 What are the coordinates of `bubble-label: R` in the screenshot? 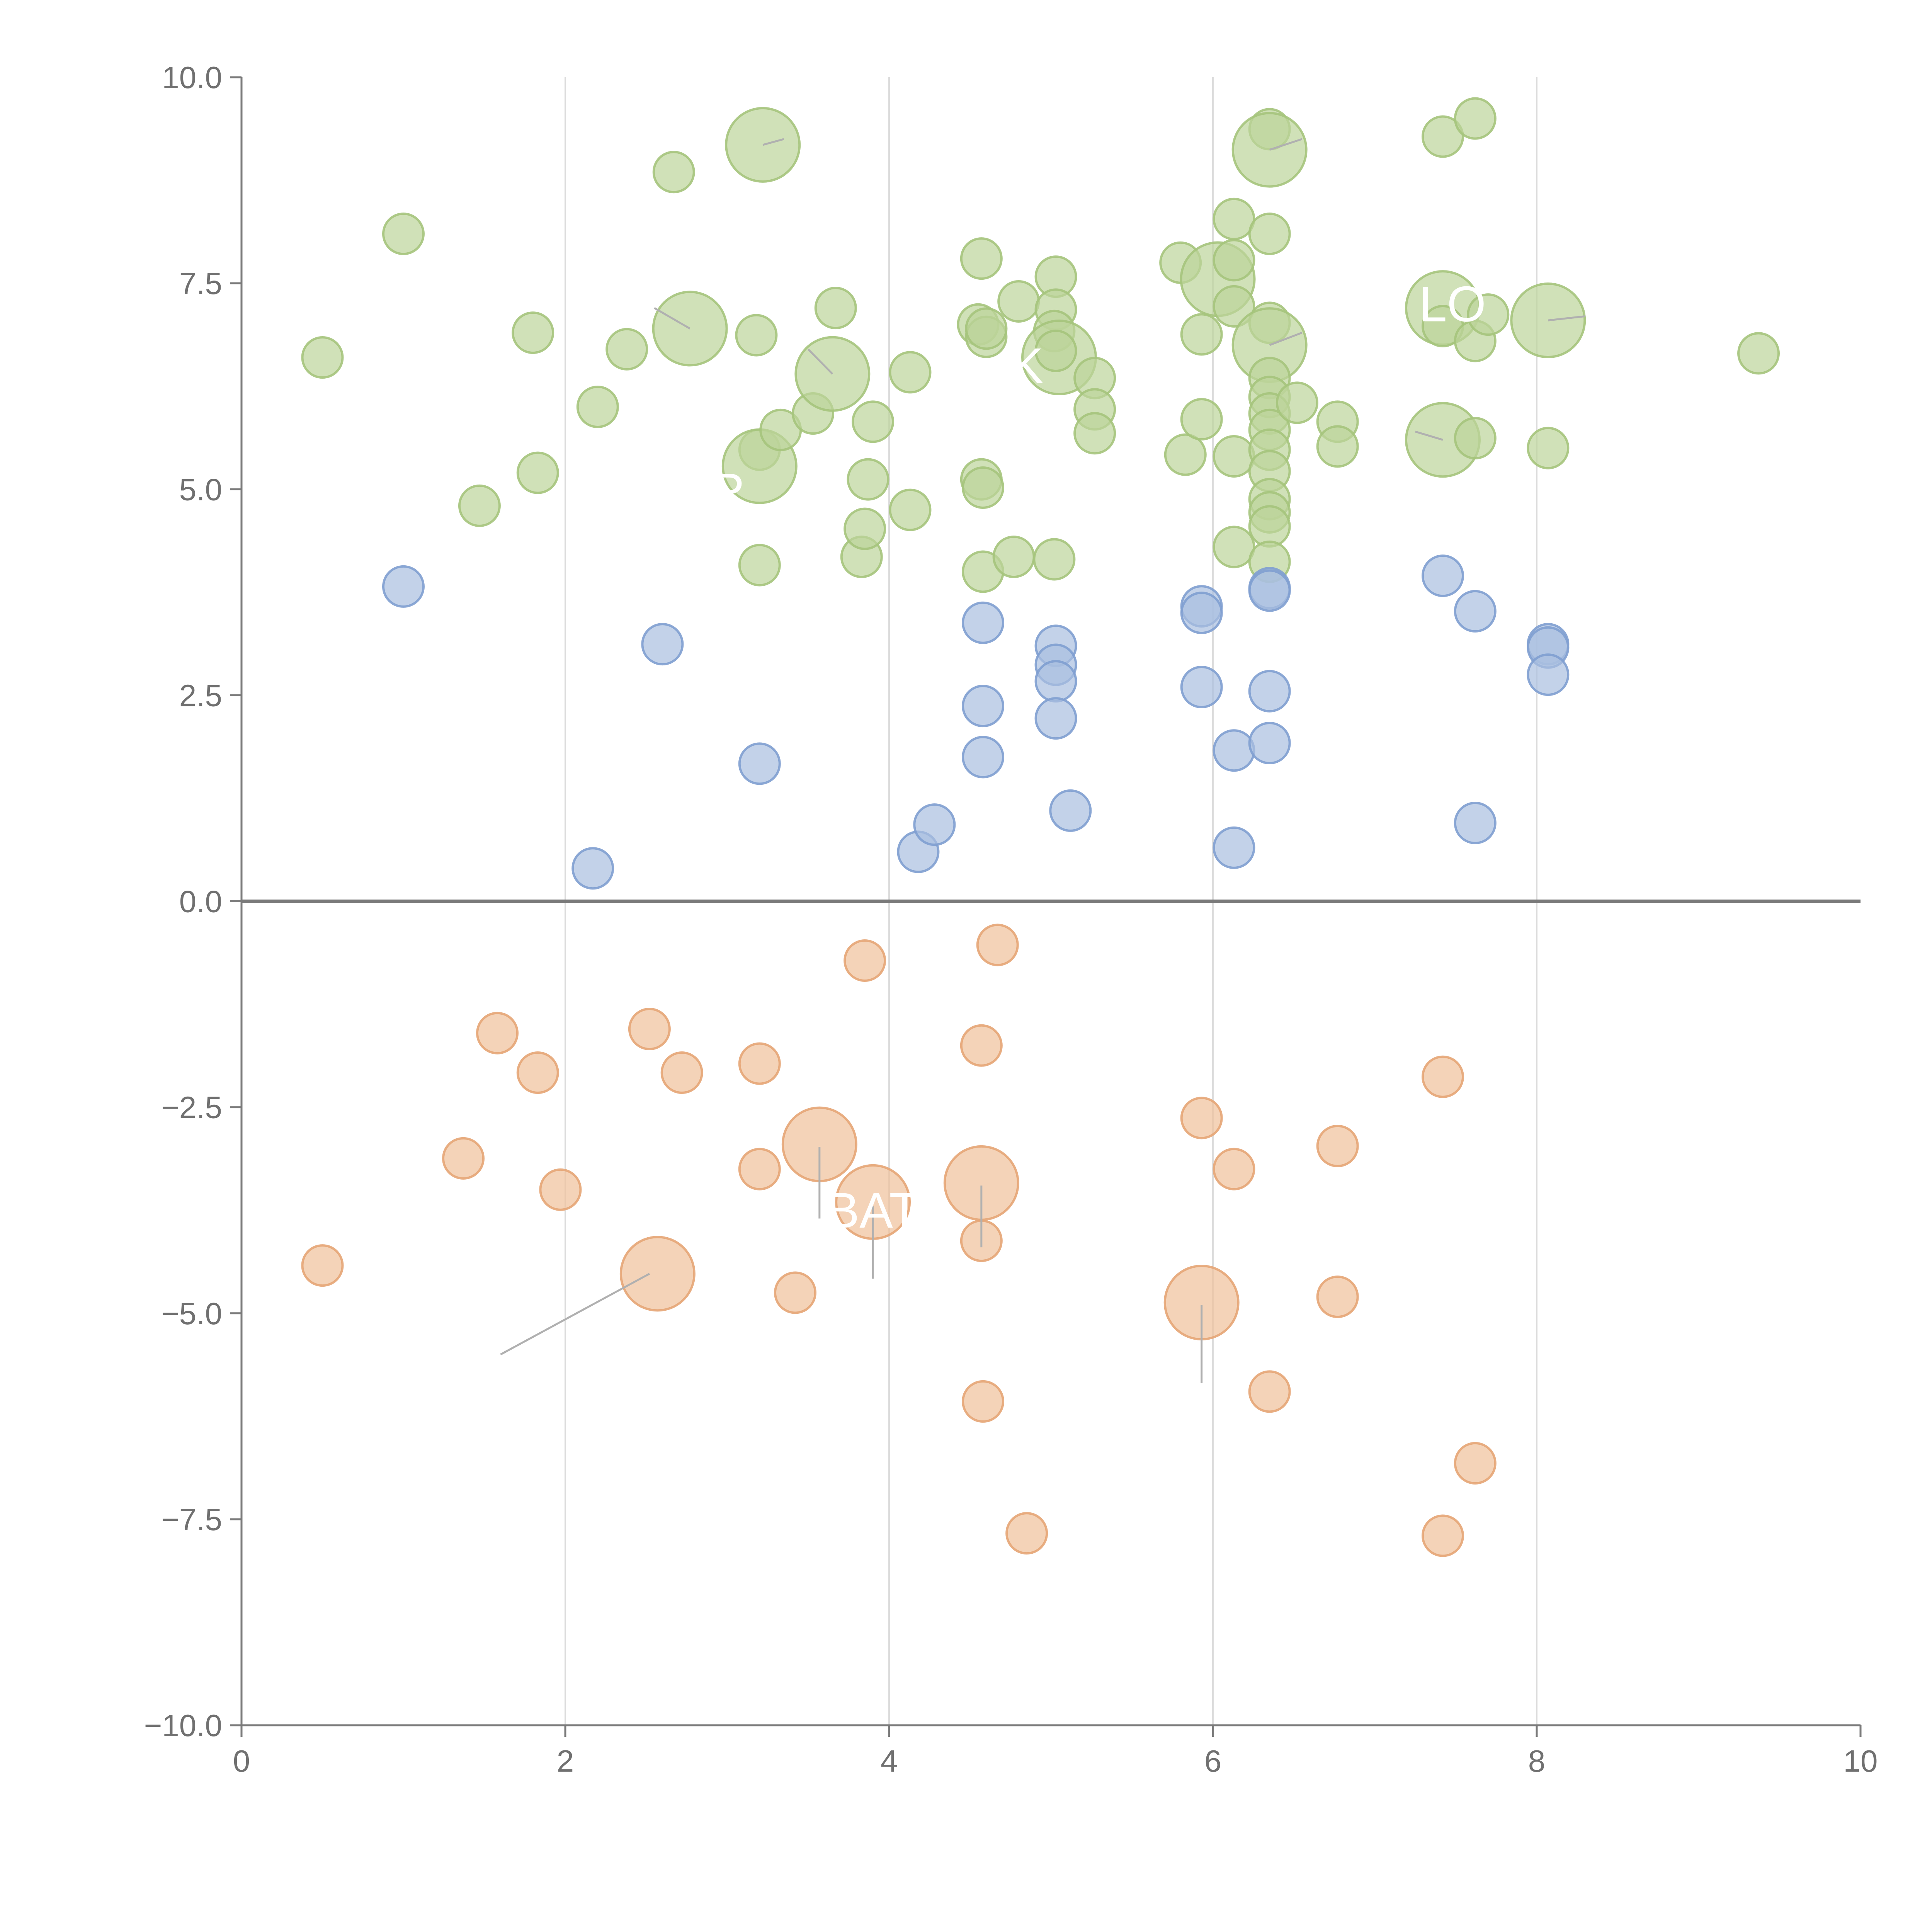 It's located at (727, 491).